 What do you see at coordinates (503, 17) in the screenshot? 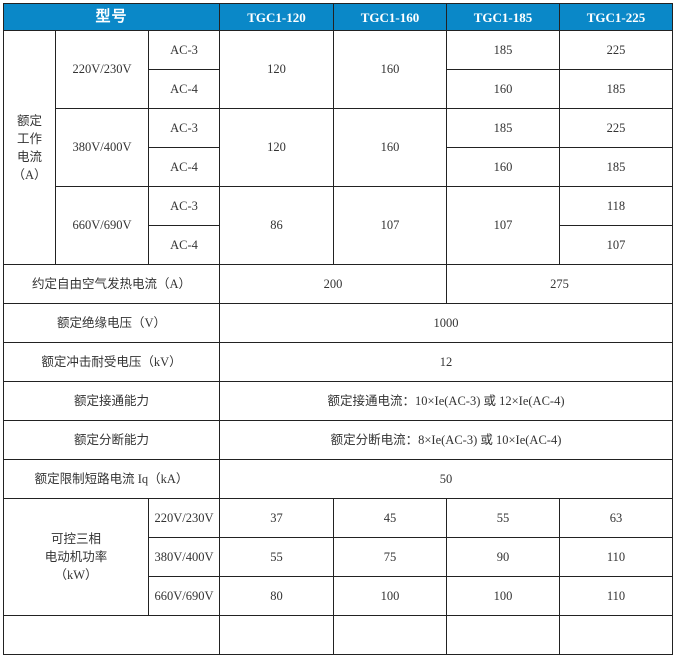
I see `model-col: TGC1-185` at bounding box center [503, 17].